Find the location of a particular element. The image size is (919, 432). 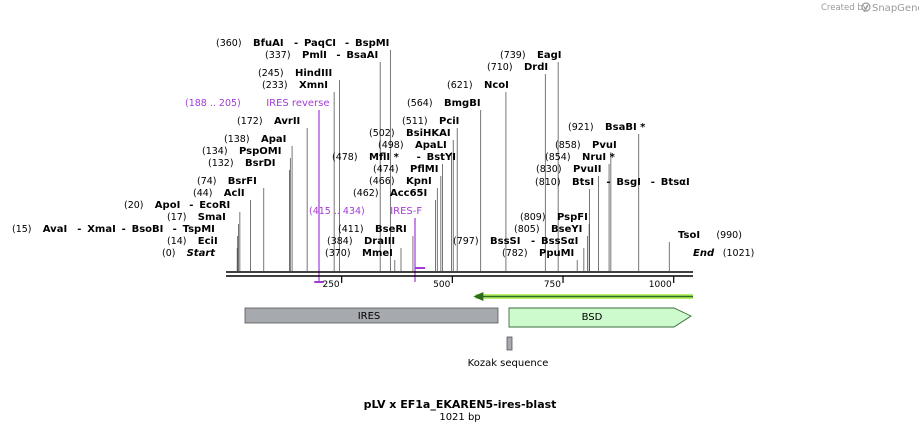

site-mmei: (370) MmeI is located at coordinates (359, 253).